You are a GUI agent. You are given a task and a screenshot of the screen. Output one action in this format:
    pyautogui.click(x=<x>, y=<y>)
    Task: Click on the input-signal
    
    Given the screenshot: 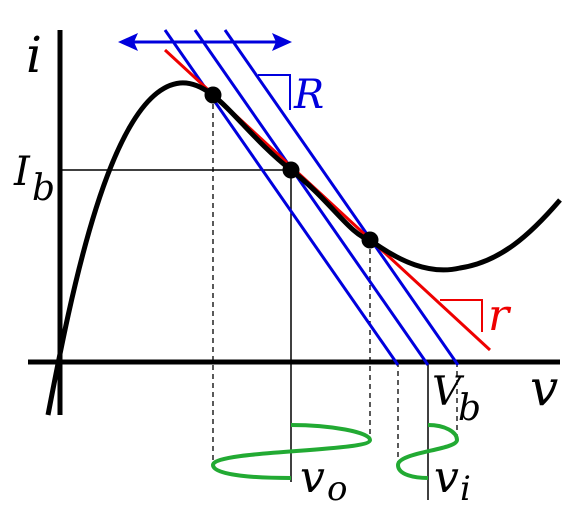 What is the action you would take?
    pyautogui.click(x=427, y=451)
    